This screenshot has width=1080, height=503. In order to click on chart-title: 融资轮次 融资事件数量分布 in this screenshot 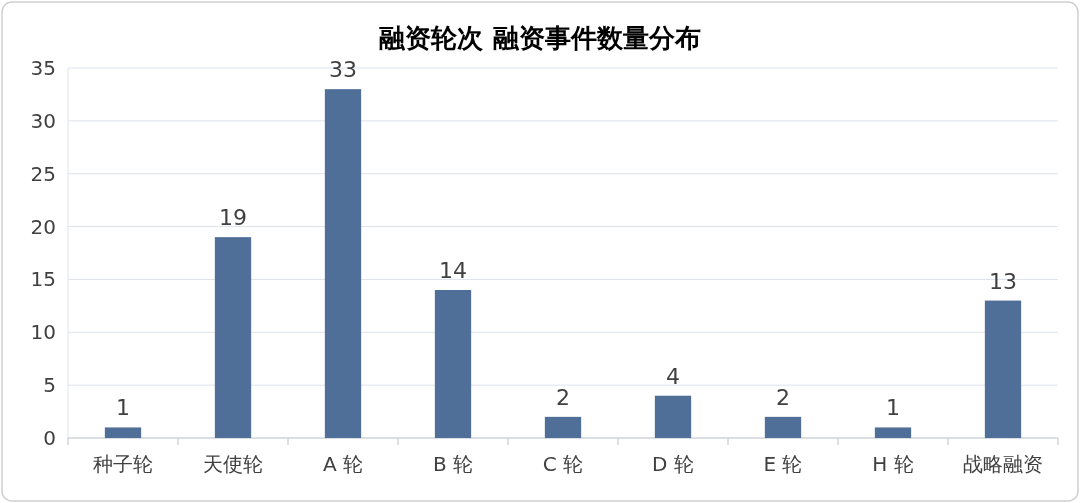, I will do `click(540, 38)`.